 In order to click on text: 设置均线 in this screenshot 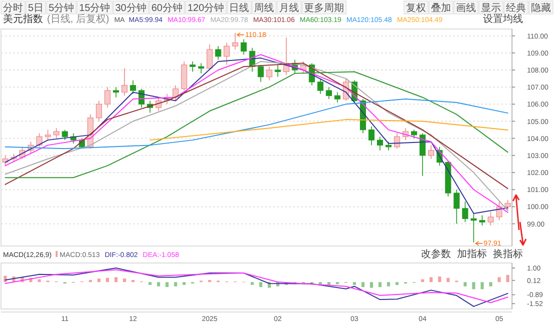, I will do `click(503, 19)`.